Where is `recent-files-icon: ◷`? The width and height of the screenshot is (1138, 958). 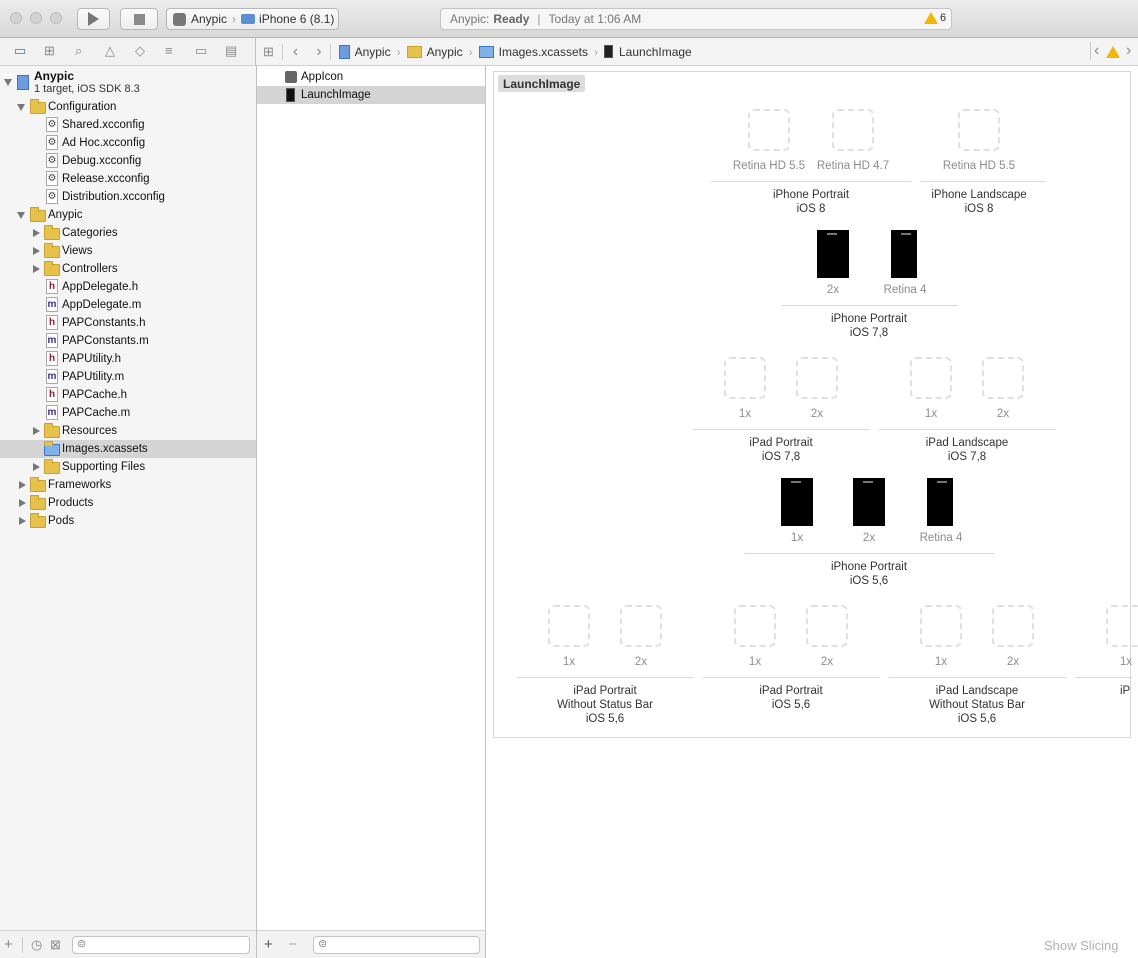
recent-files-icon: ◷ is located at coordinates (37, 944).